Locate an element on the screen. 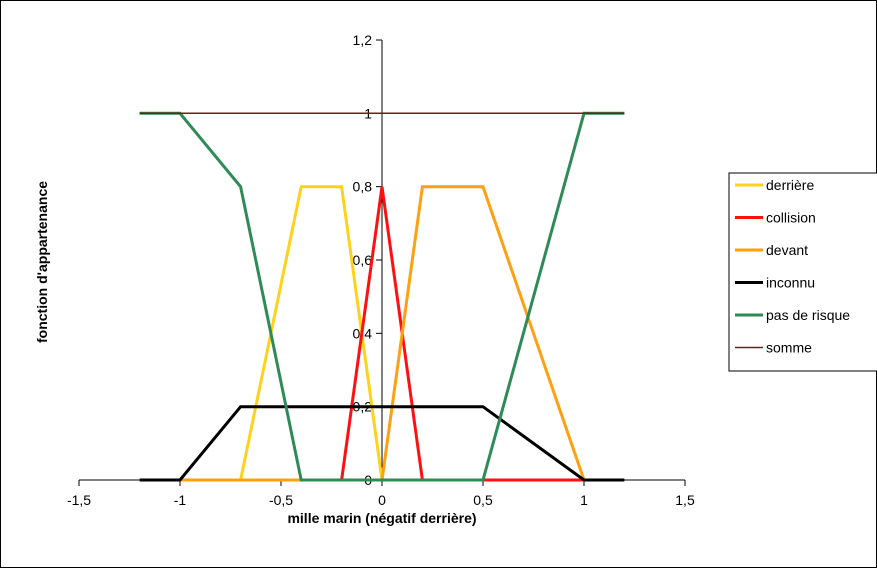 The width and height of the screenshot is (877, 568). legend-label: inconnu is located at coordinates (790, 283).